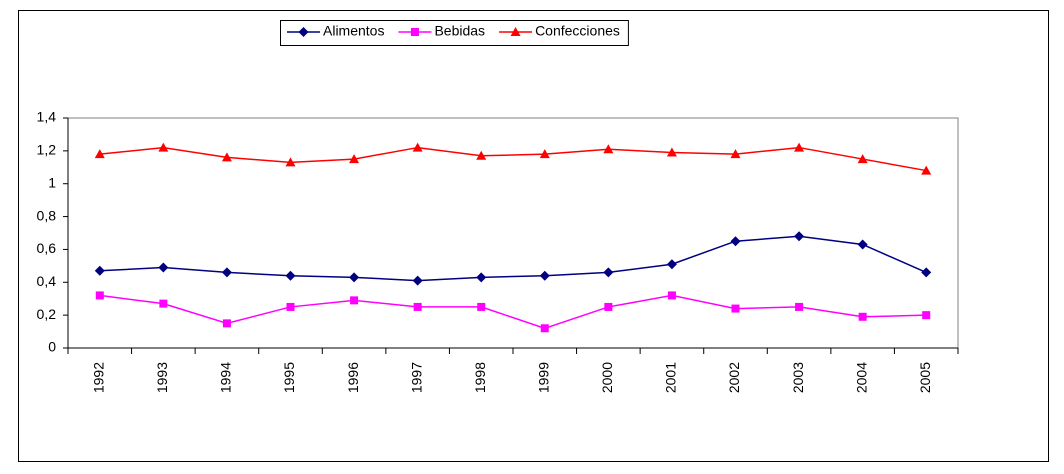 The height and width of the screenshot is (474, 1064). What do you see at coordinates (47, 117) in the screenshot?
I see `y-tick-label: 1,4` at bounding box center [47, 117].